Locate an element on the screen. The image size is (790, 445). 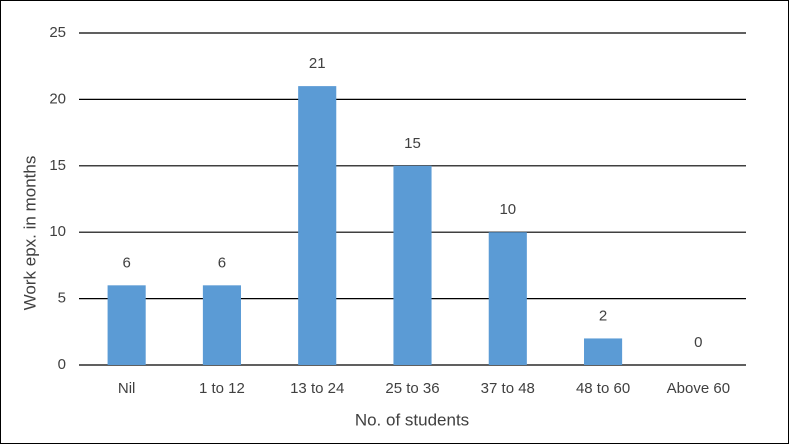
y-tick-label: 10 is located at coordinates (57, 231).